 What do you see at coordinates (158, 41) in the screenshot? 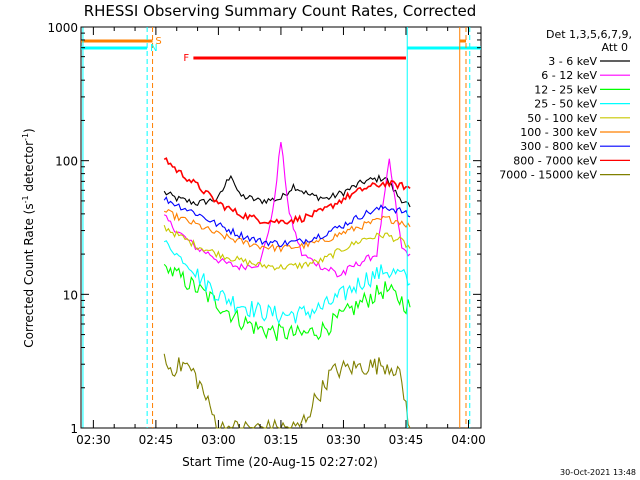
I see `saa-flag-label: S` at bounding box center [158, 41].